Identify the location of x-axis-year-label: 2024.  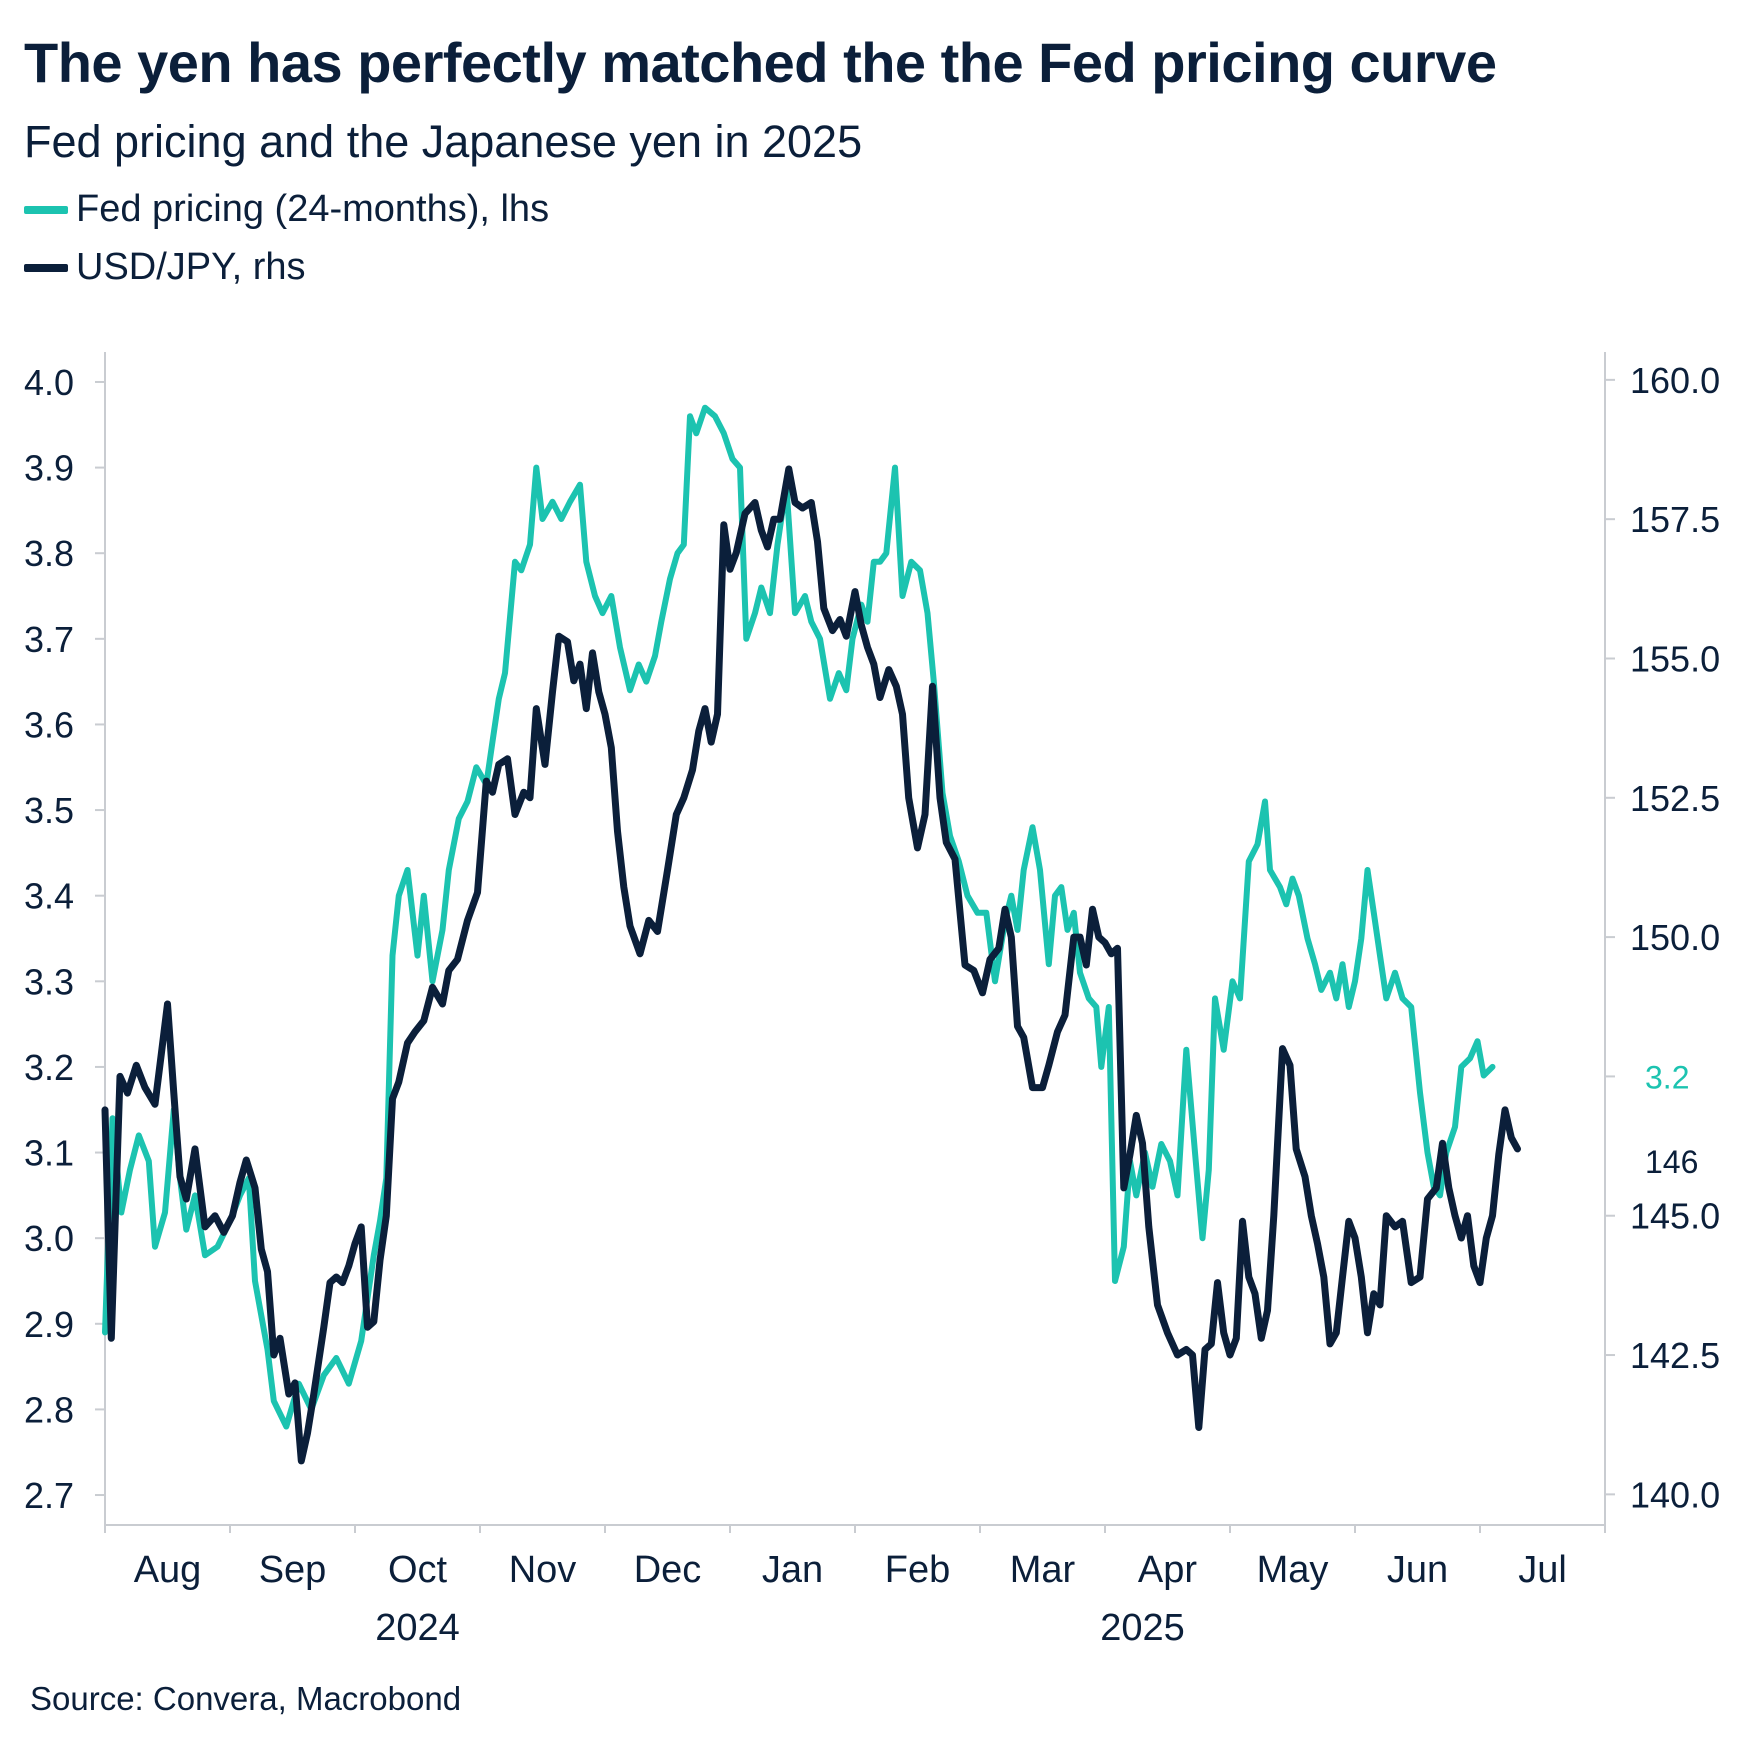
(417, 1628).